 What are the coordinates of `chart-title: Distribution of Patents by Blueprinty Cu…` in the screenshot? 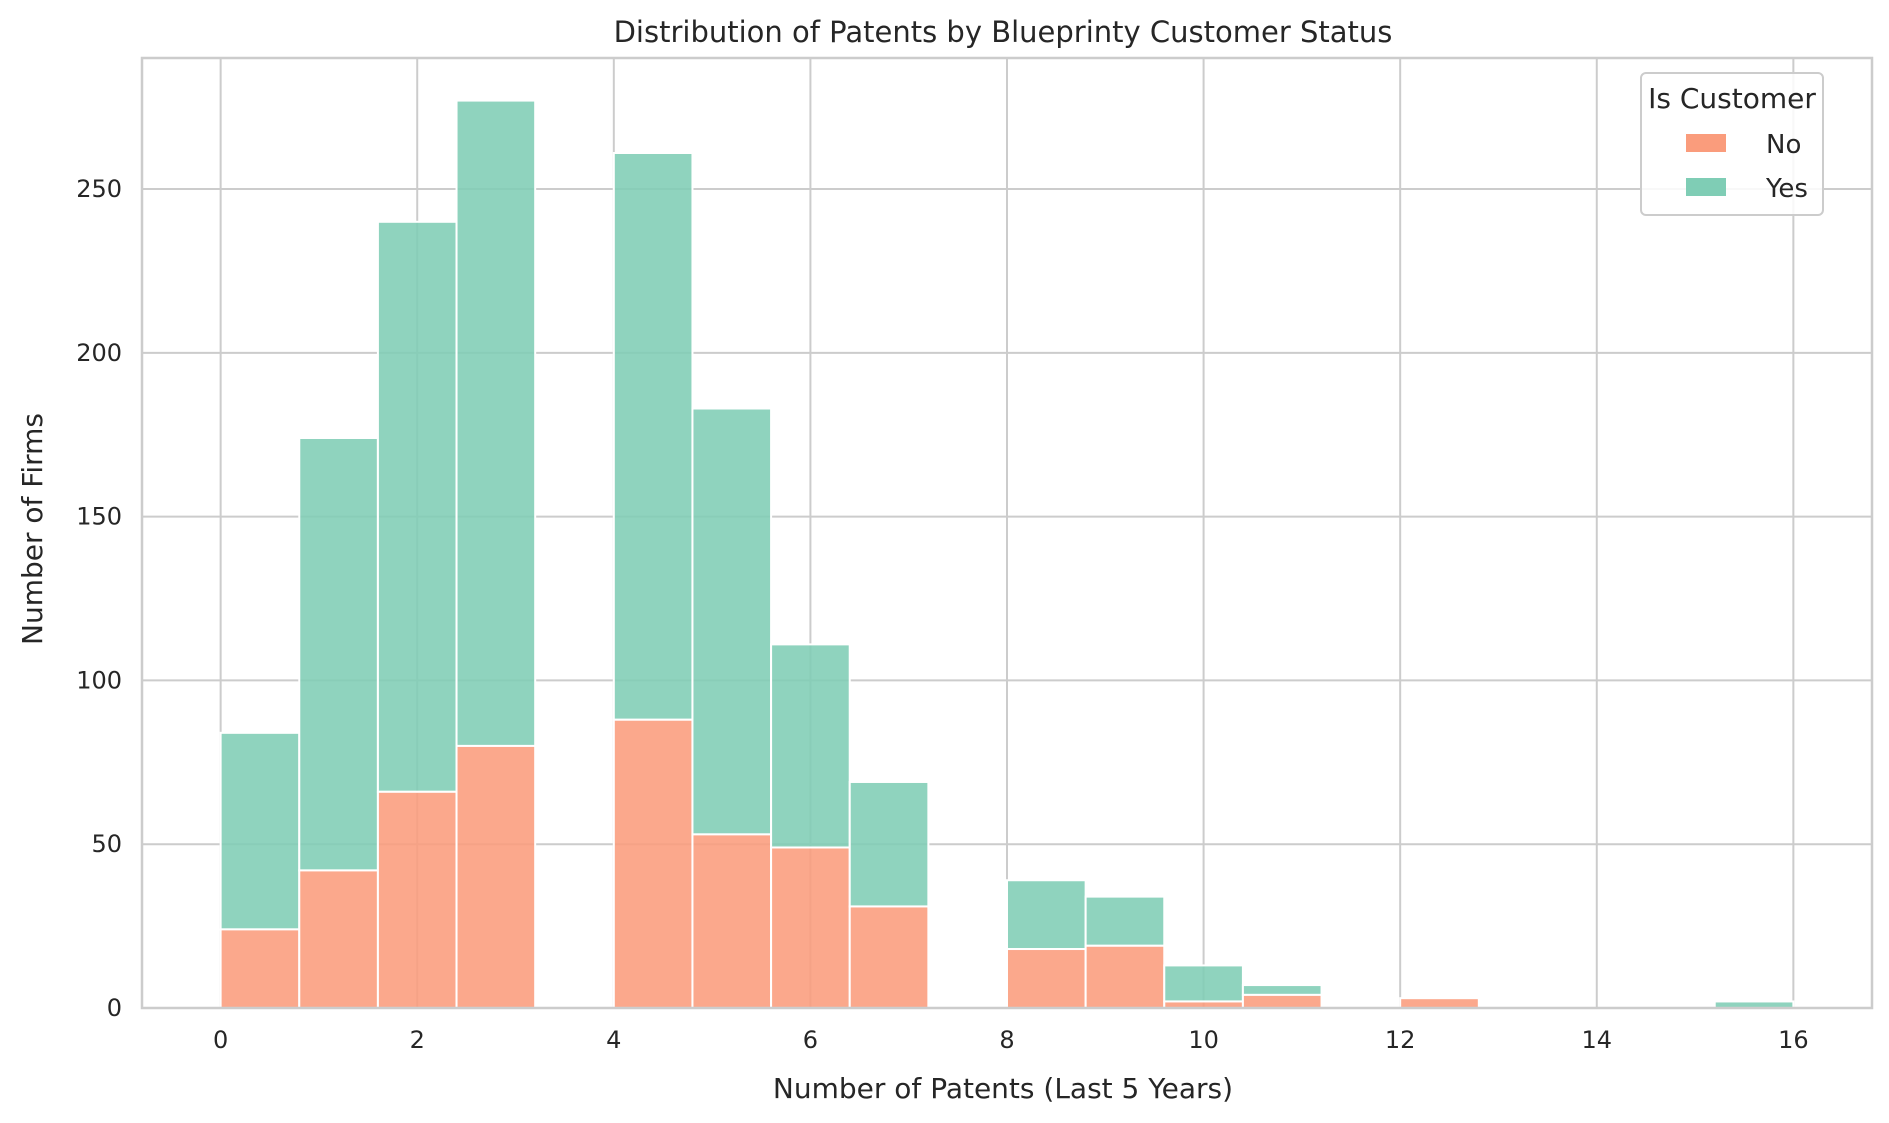 It's located at (1003, 32).